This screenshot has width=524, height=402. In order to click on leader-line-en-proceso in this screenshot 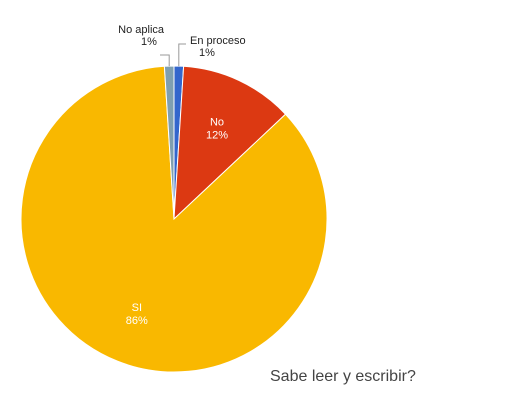, I will do `click(182, 55)`.